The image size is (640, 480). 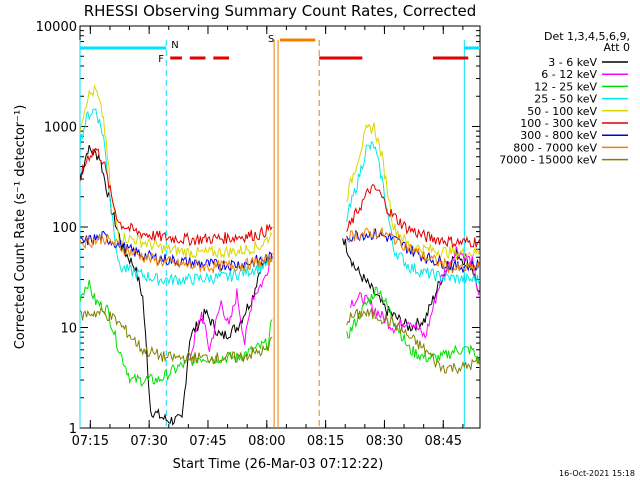 I want to click on legend-header: Det 1,3,4,5,6,9,, so click(x=587, y=36).